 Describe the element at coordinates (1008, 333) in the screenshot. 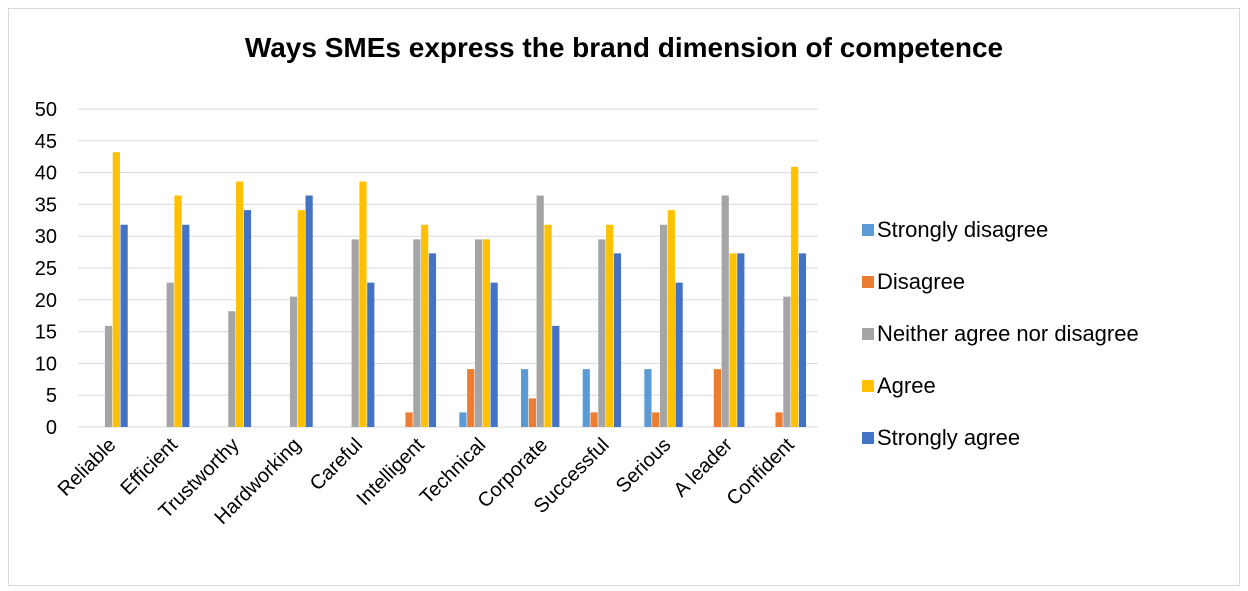

I see `legend-label: Neither agree nor disagree` at that location.